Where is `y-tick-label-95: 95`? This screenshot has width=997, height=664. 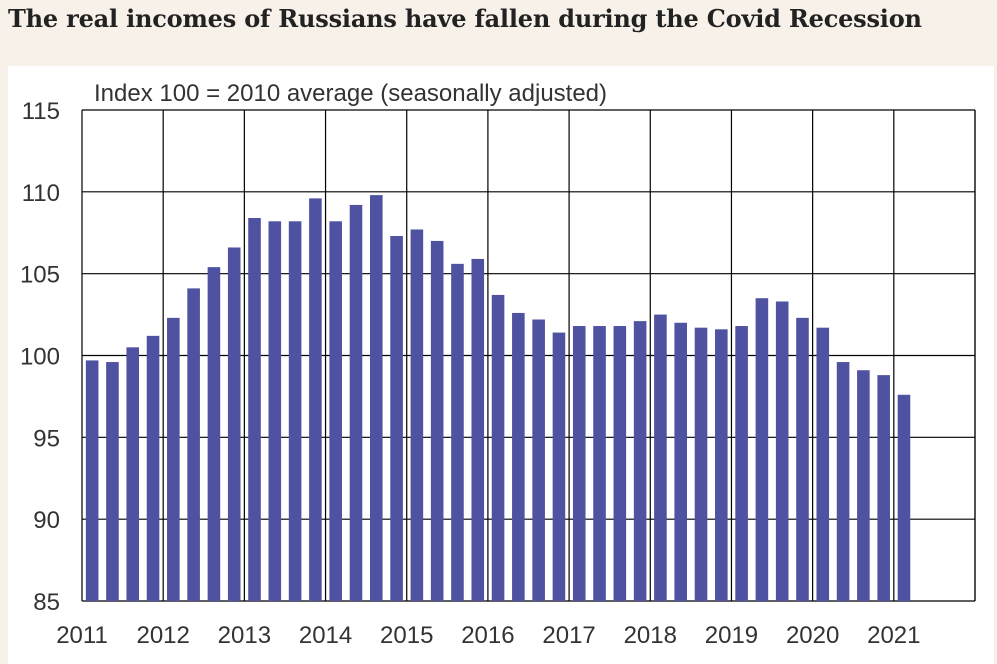
y-tick-label-95: 95 is located at coordinates (46, 438).